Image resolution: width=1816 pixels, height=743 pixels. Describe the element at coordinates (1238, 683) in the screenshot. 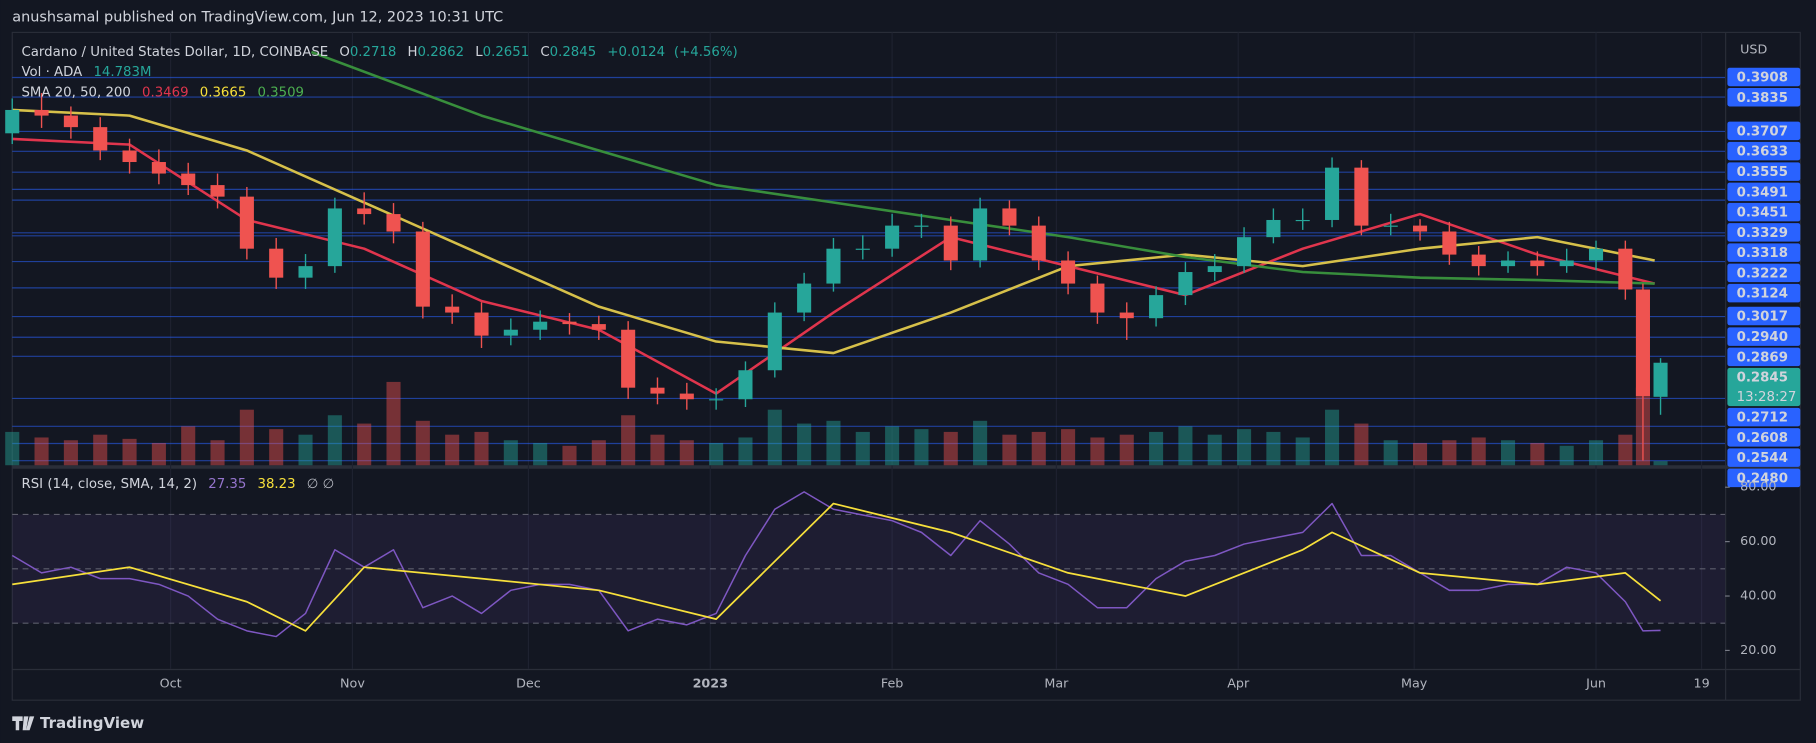

I see `x-tick-label: Apr` at that location.